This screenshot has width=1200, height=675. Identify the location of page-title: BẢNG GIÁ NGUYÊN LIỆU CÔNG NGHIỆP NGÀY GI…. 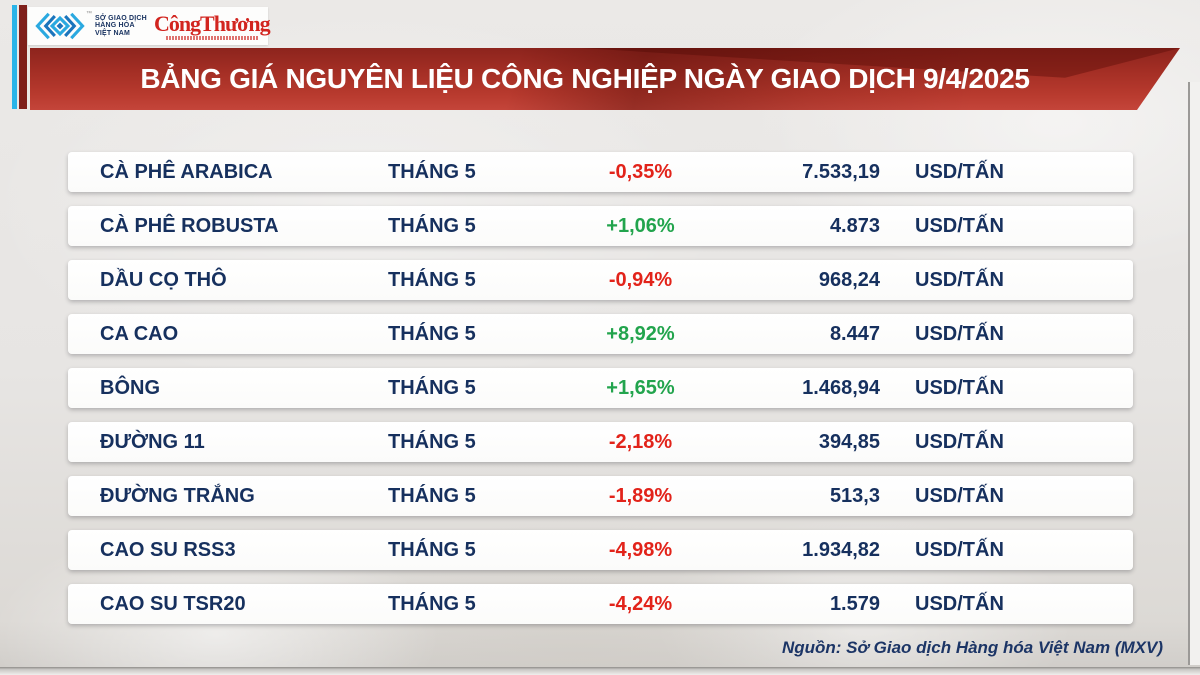
(585, 78).